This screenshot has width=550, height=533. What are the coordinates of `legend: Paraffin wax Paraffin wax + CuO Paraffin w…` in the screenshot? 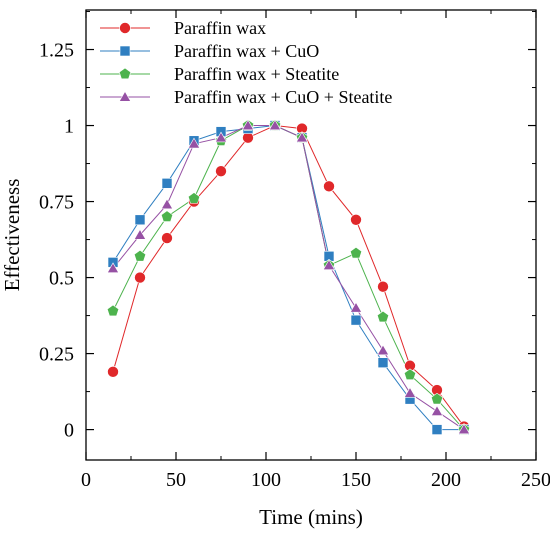 It's located at (246, 62).